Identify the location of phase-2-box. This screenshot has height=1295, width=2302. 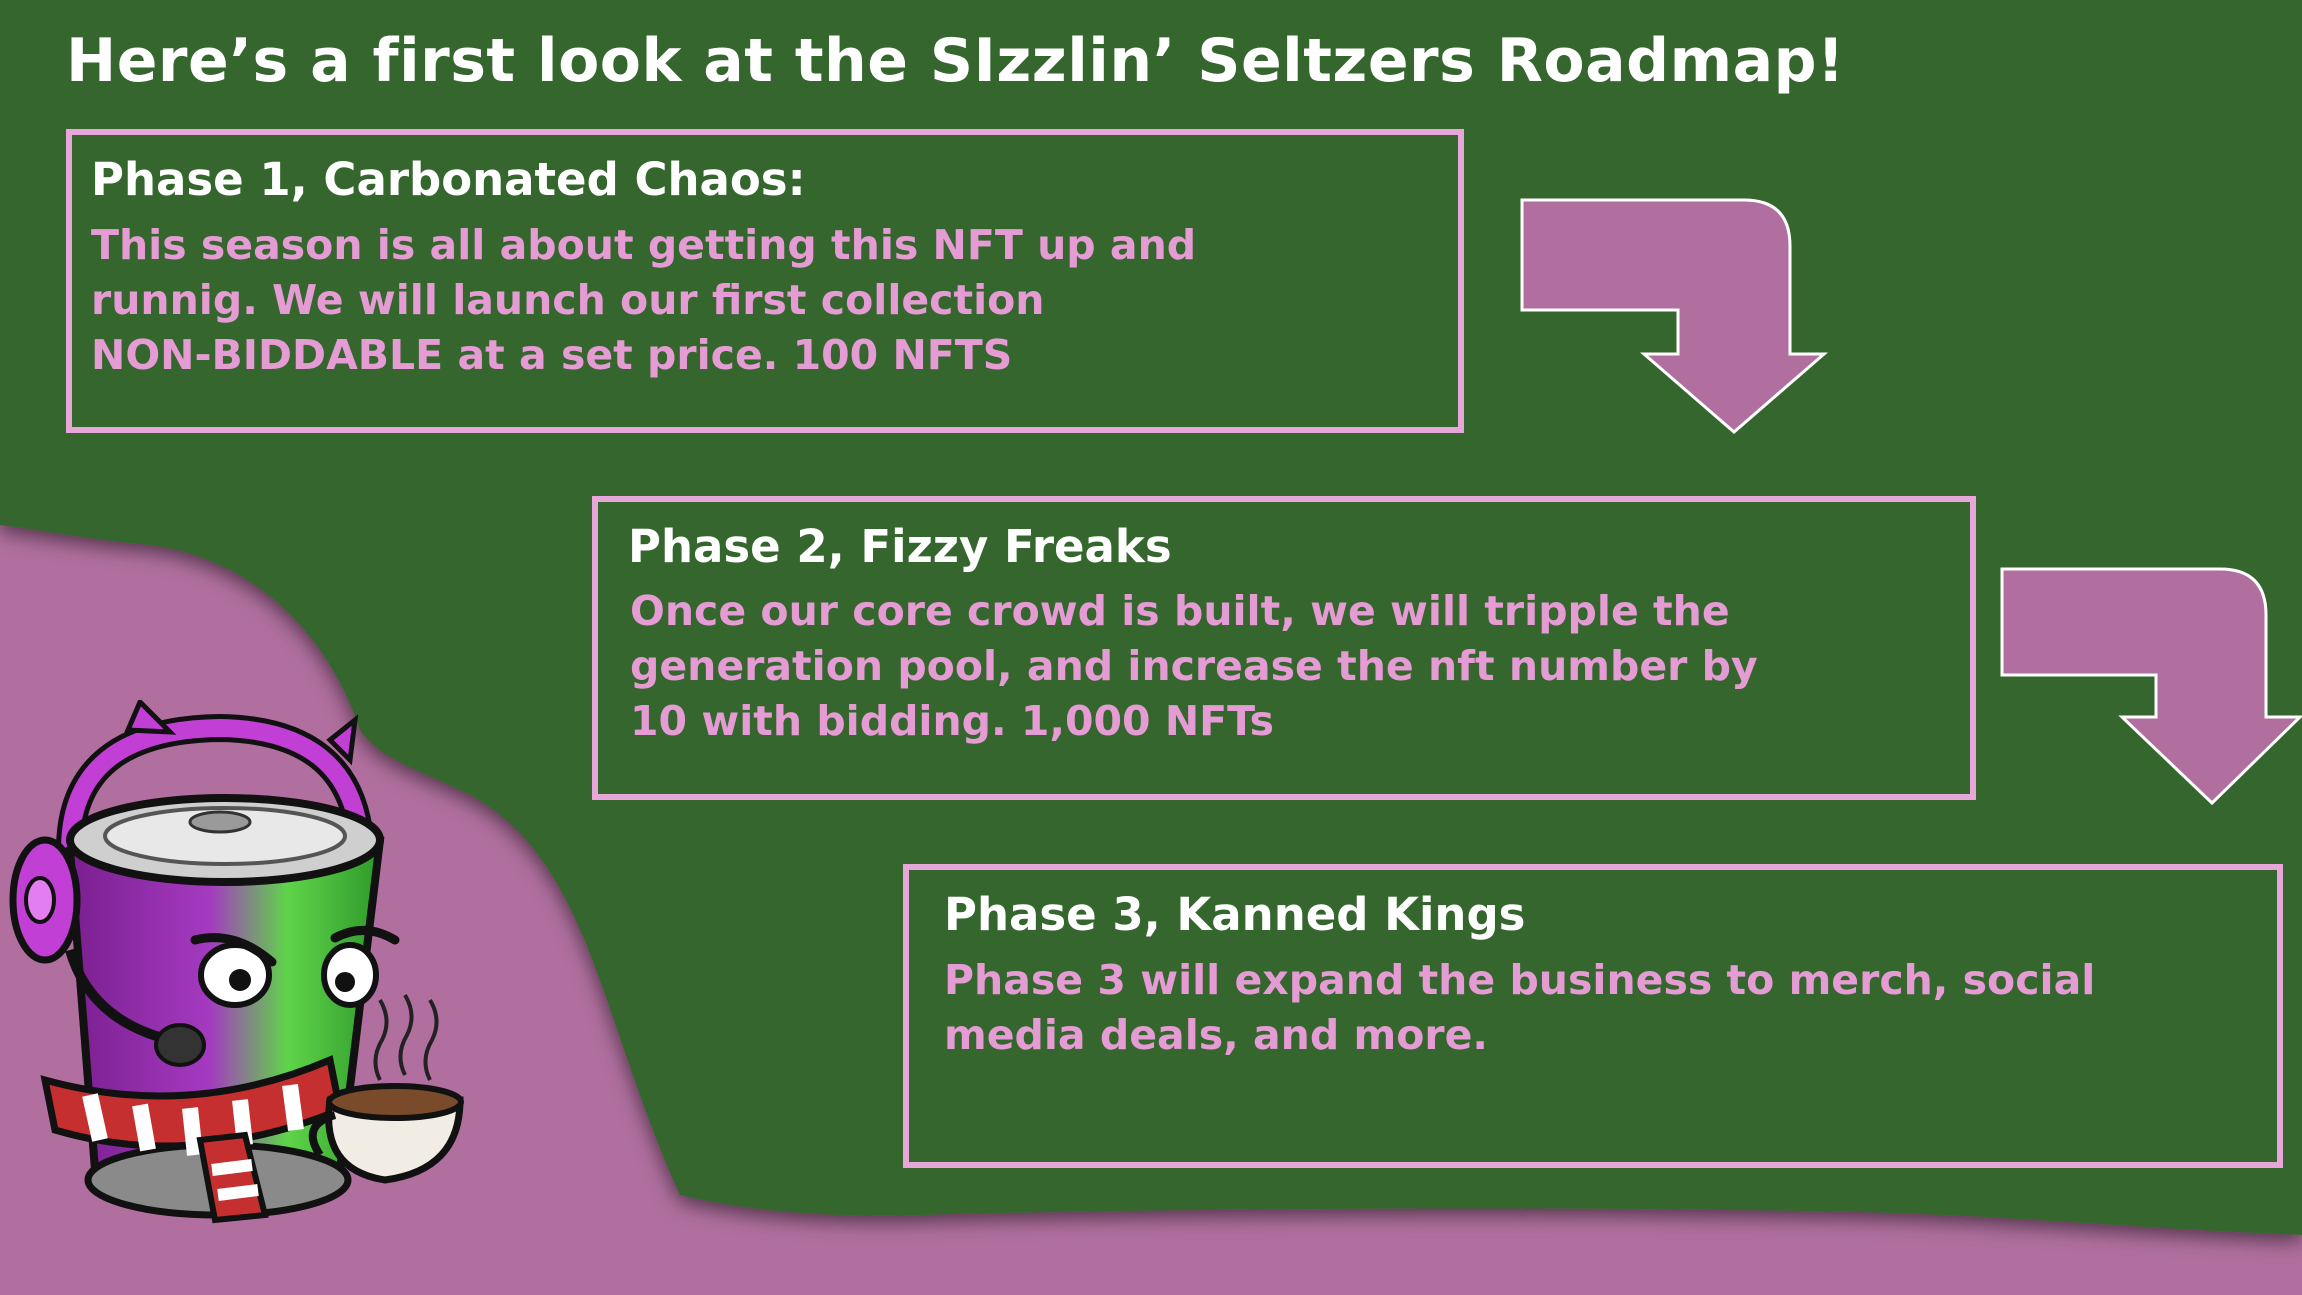
(1284, 648).